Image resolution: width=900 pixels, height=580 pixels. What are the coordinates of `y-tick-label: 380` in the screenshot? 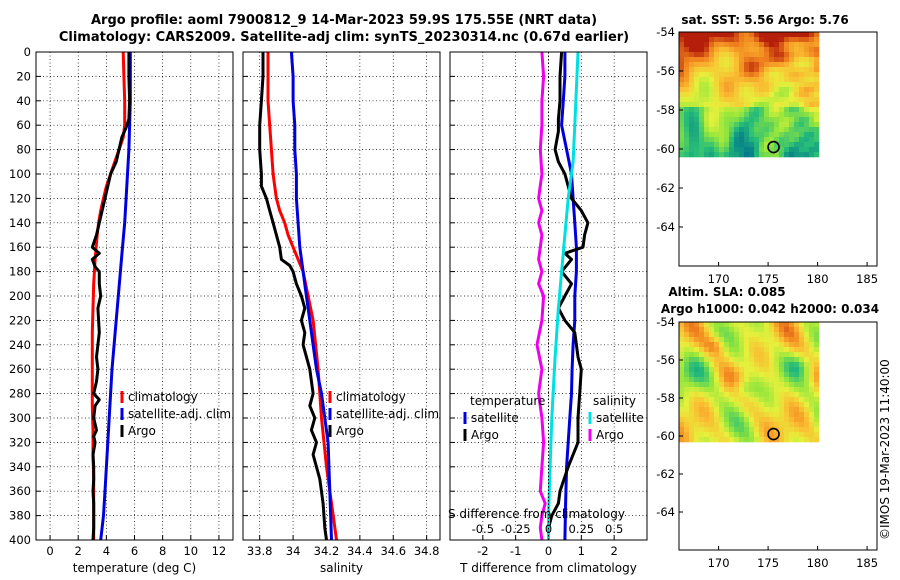 It's located at (20, 516).